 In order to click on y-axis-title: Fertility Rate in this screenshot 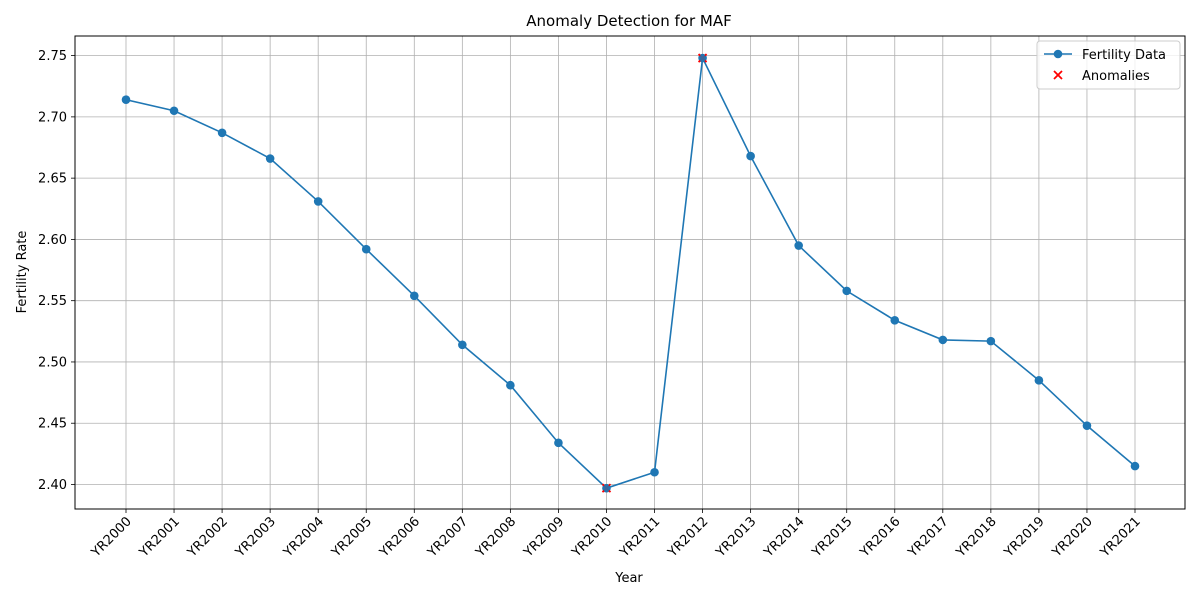, I will do `click(22, 272)`.